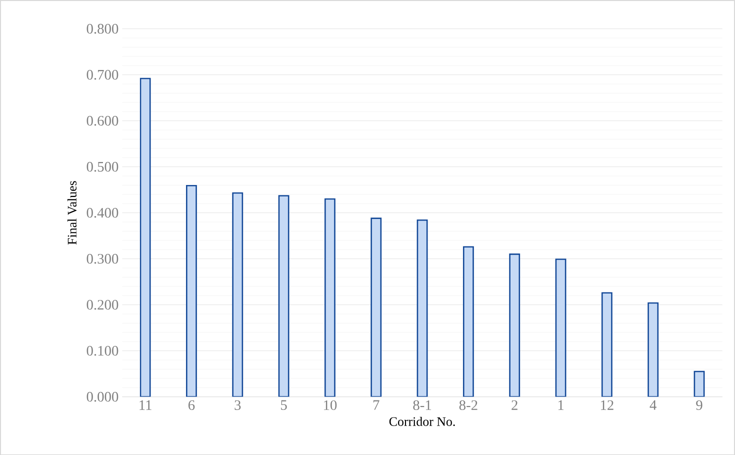  Describe the element at coordinates (102, 29) in the screenshot. I see `y-tick-label: 0.800` at that location.